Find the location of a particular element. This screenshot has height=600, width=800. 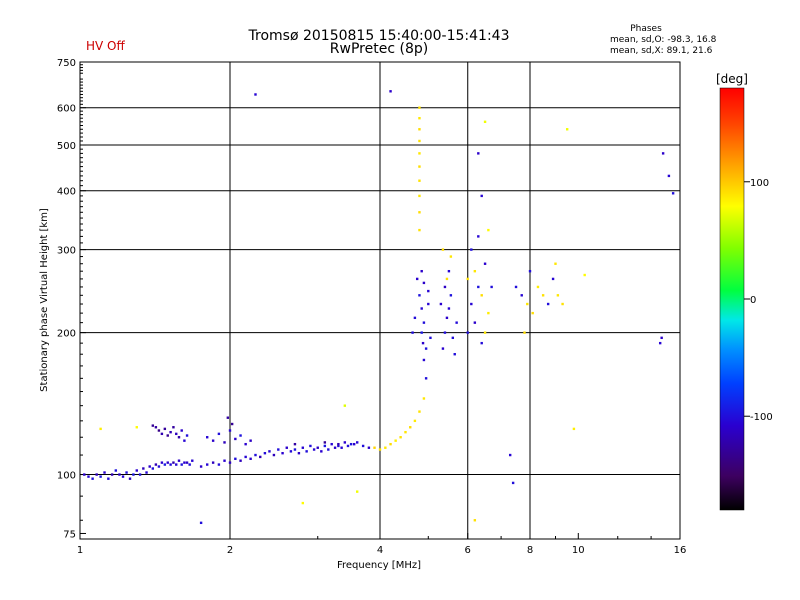

x-axis: 1 2 4 6 8 10 16 is located at coordinates (382, 544).